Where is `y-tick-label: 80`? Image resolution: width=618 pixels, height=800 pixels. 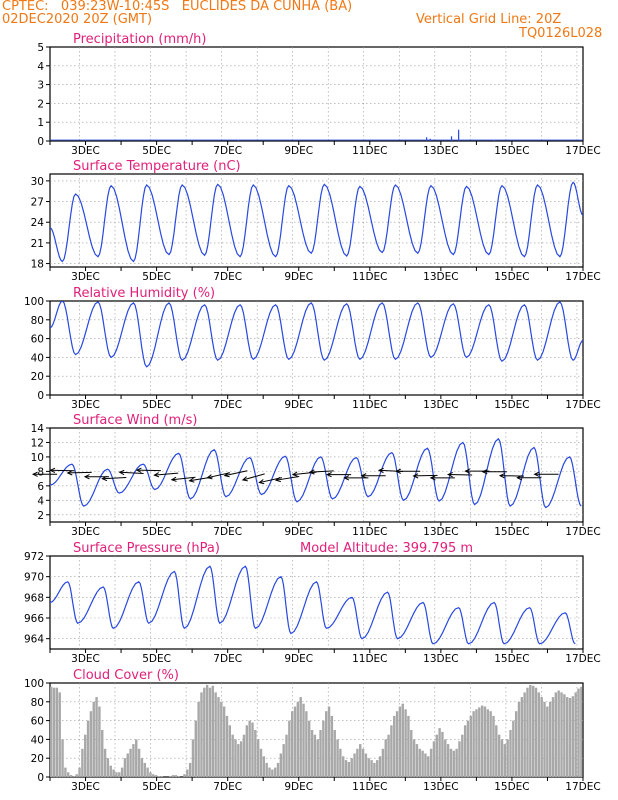 y-tick-label: 80 is located at coordinates (37, 321).